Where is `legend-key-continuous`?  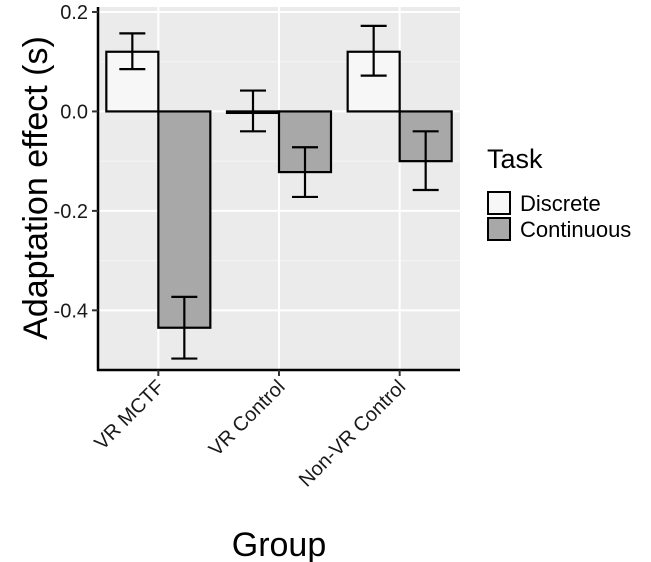
legend-key-continuous is located at coordinates (499, 229).